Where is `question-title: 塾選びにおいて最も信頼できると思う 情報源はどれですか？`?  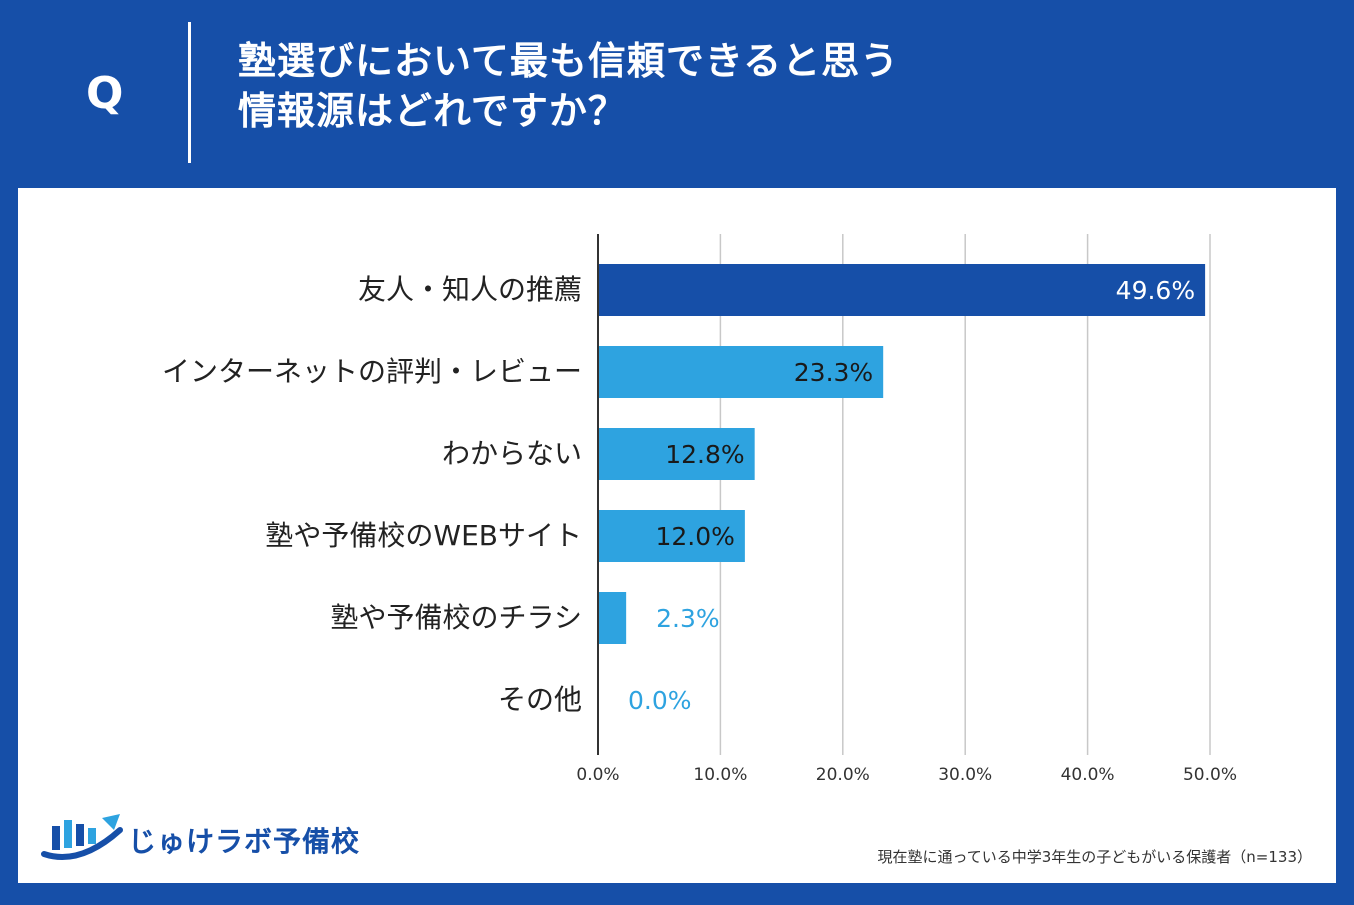
question-title: 塾選びにおいて最も信頼できると思う 情報源はどれですか？ is located at coordinates (738, 86).